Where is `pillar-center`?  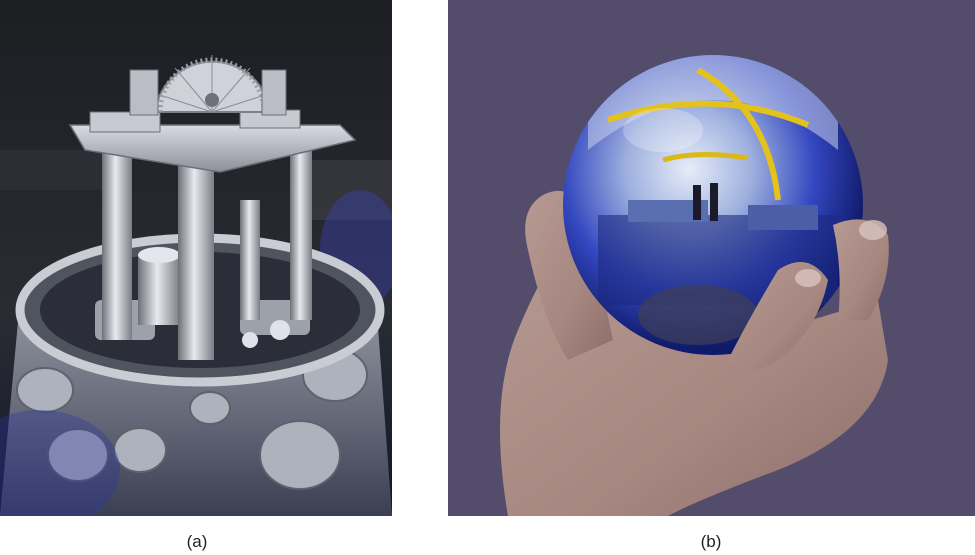
pillar-center is located at coordinates (196, 260).